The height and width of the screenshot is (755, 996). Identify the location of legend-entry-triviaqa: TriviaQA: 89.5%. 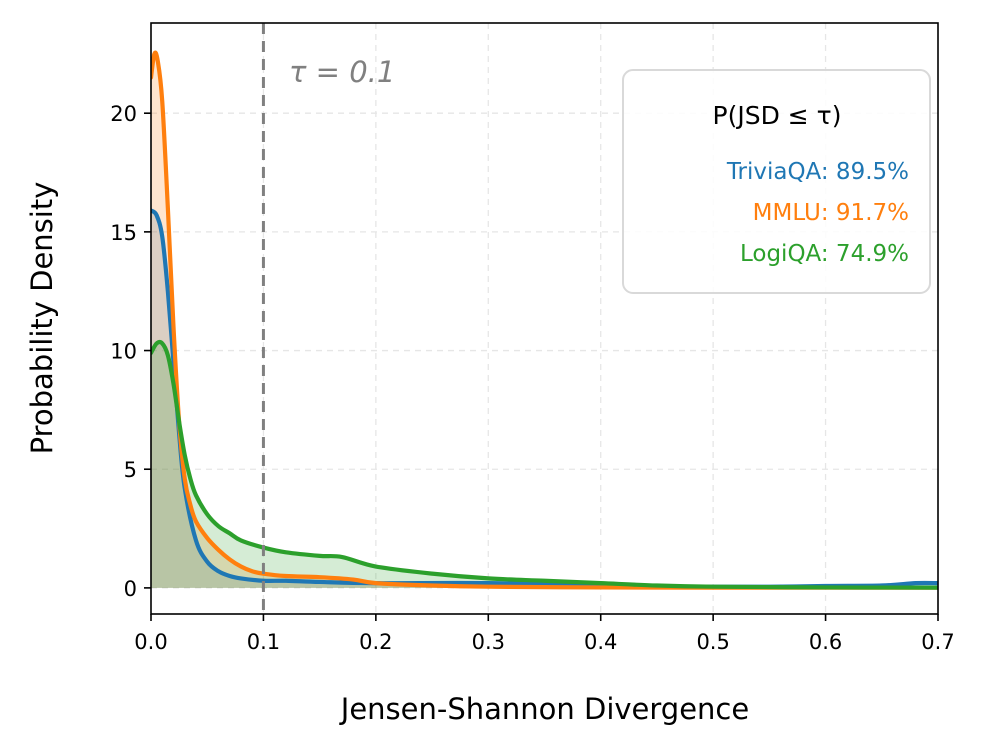
(817, 172).